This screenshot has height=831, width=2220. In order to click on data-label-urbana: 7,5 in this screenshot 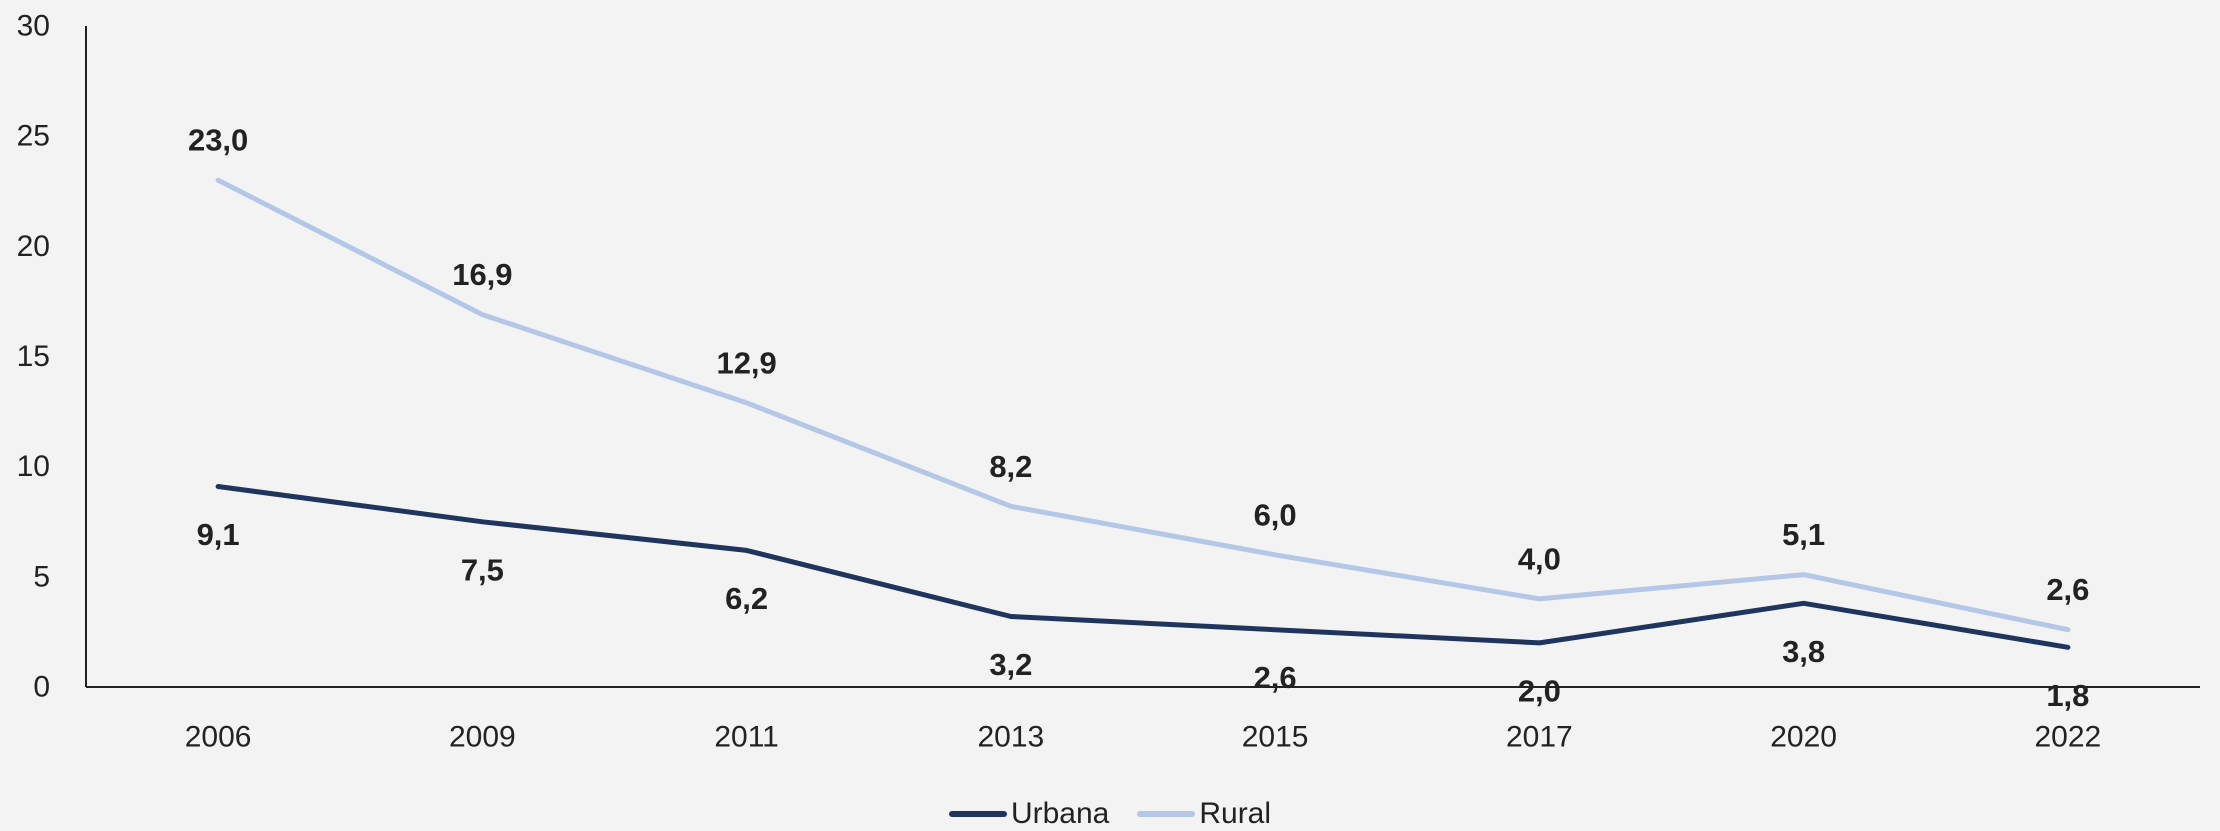, I will do `click(482, 569)`.